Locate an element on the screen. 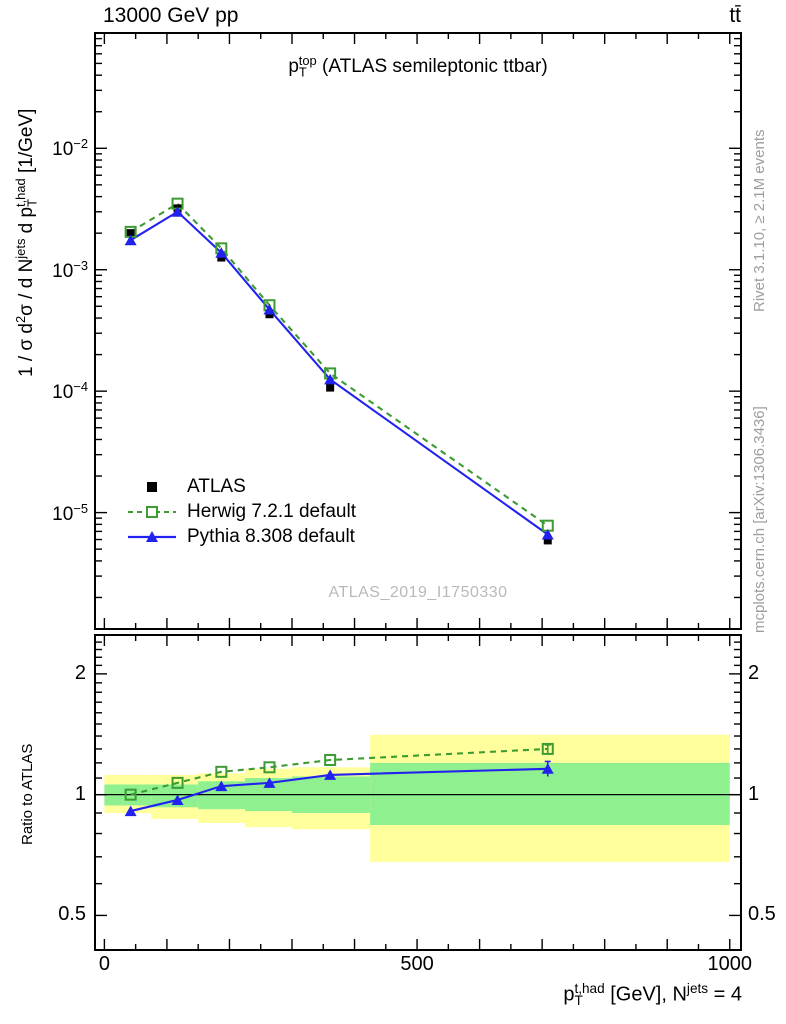 The width and height of the screenshot is (786, 1024). legend-label: ATLAS is located at coordinates (216, 486).